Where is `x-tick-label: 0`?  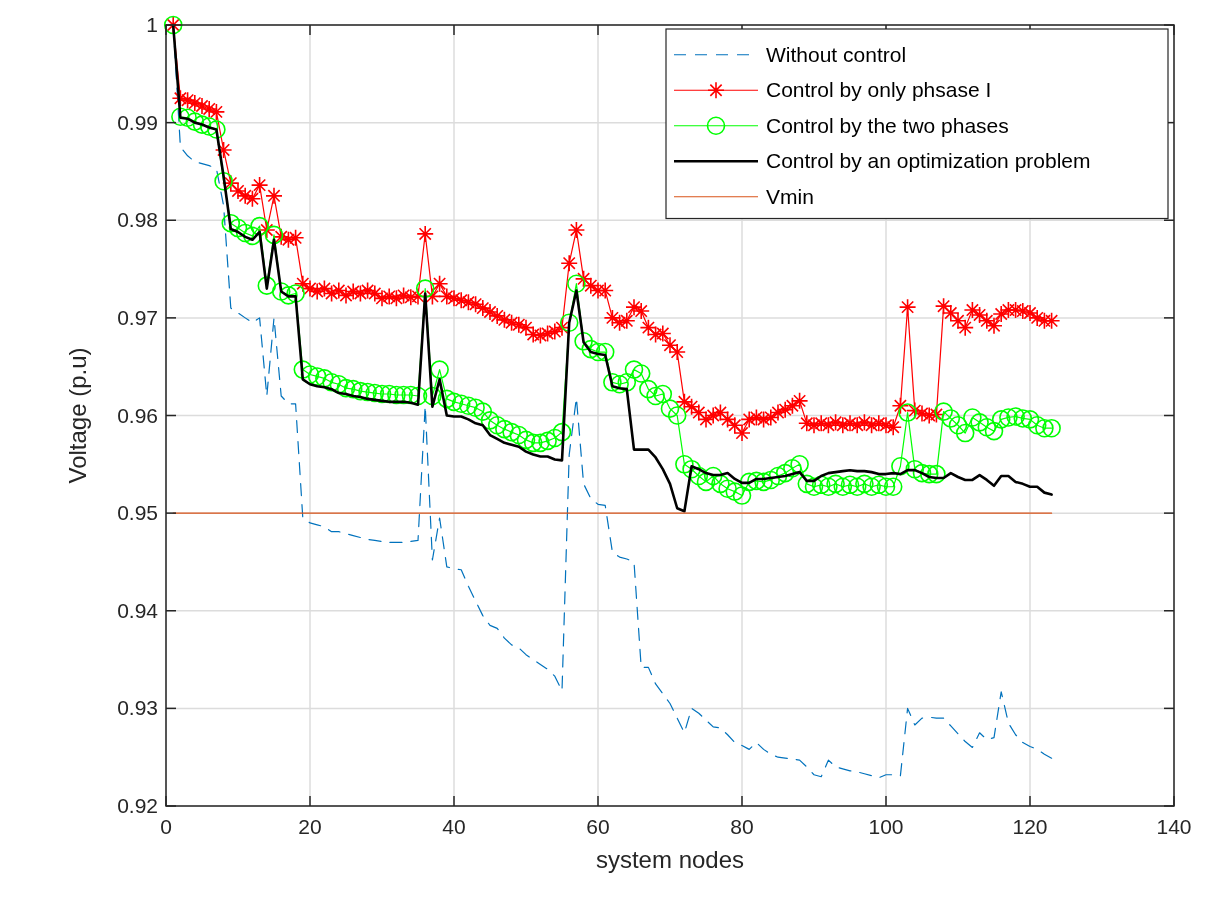 x-tick-label: 0 is located at coordinates (166, 826).